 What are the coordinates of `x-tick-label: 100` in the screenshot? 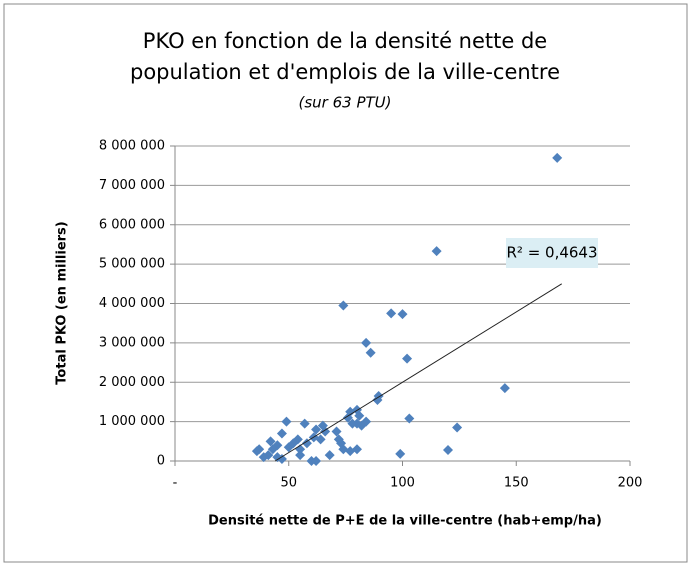 It's located at (402, 483).